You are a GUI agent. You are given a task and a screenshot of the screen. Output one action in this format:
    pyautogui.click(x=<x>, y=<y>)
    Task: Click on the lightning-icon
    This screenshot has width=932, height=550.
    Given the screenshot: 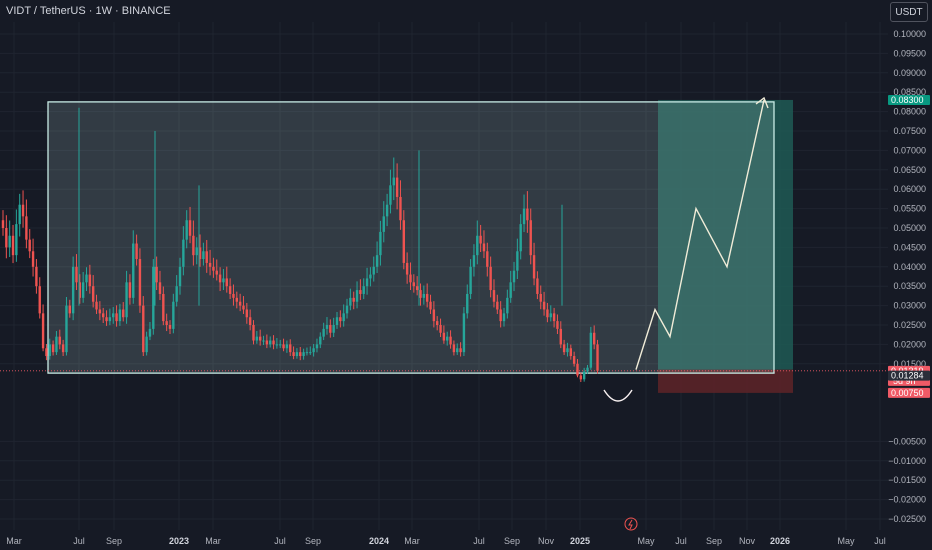 What is the action you would take?
    pyautogui.click(x=631, y=524)
    